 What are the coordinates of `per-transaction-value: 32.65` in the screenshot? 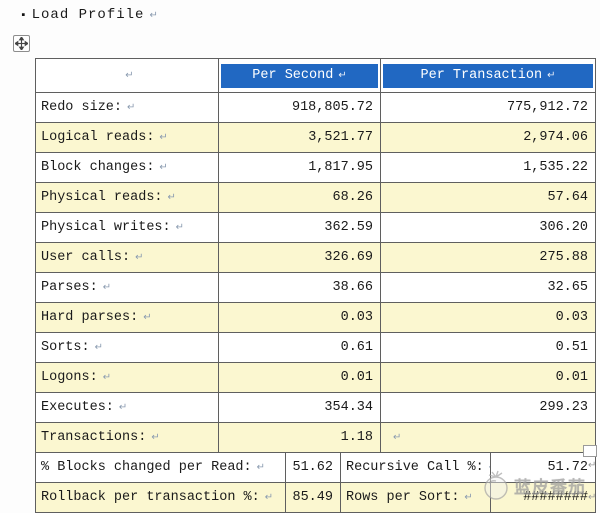 It's located at (488, 287).